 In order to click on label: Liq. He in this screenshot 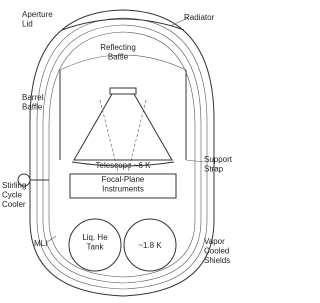, I will do `click(95, 237)`.